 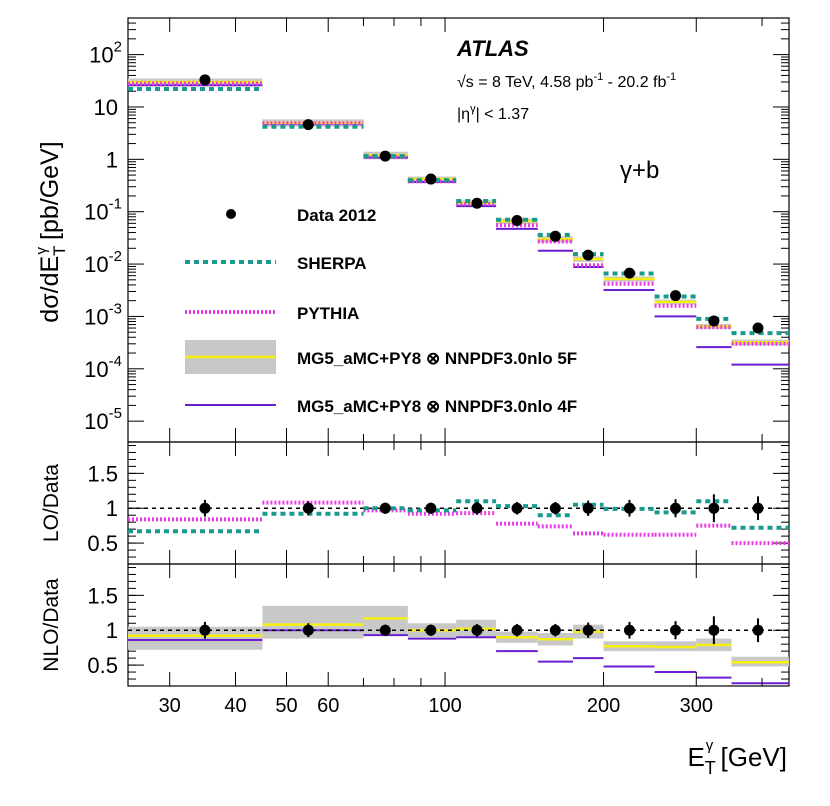 What do you see at coordinates (328, 313) in the screenshot?
I see `legend-label-pythia: PYTHIA` at bounding box center [328, 313].